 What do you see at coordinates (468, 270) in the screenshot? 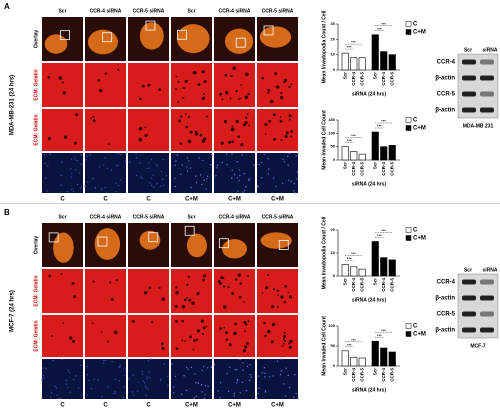
I see `blot-header: Scr` at bounding box center [468, 270].